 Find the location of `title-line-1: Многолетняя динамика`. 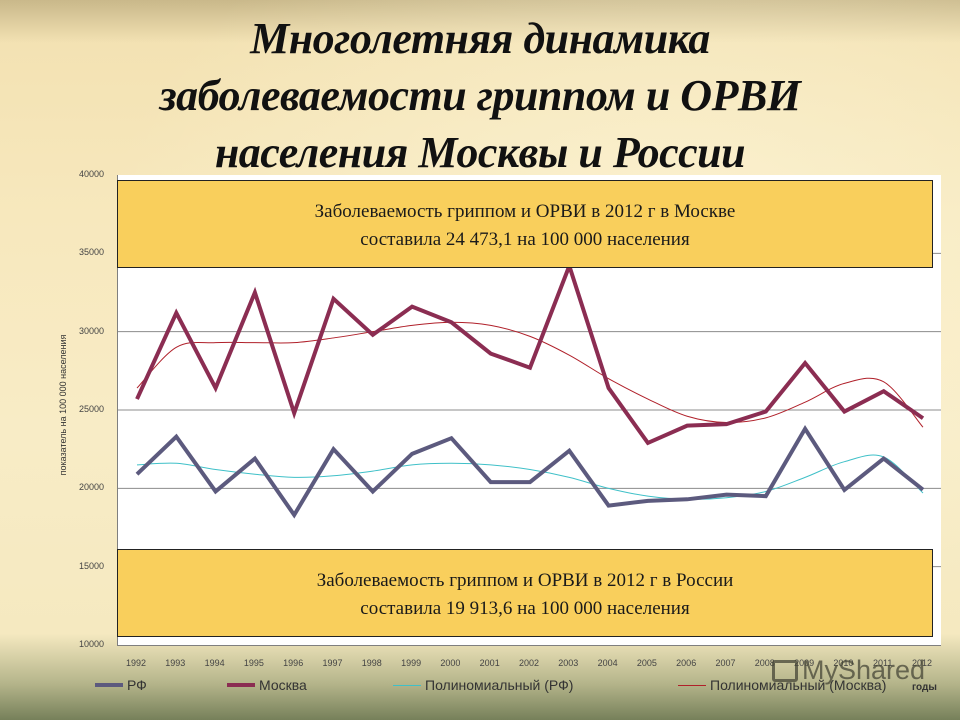

title-line-1: Многолетняя динамика is located at coordinates (480, 38).